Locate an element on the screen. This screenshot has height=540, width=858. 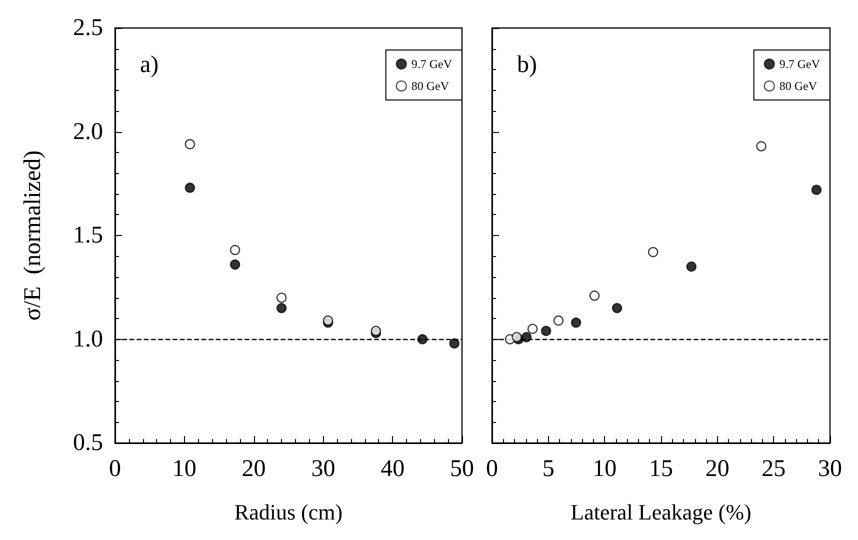
annotation: a) is located at coordinates (149, 65).